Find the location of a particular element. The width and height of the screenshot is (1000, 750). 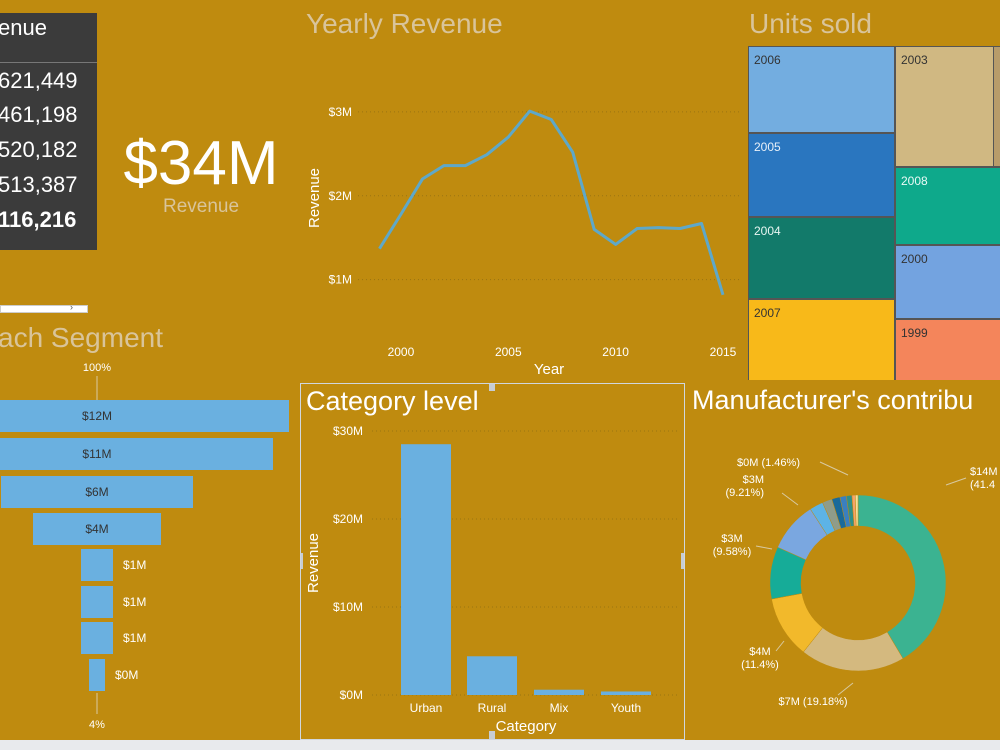

x-tick-label: 2015 is located at coordinates (723, 352).